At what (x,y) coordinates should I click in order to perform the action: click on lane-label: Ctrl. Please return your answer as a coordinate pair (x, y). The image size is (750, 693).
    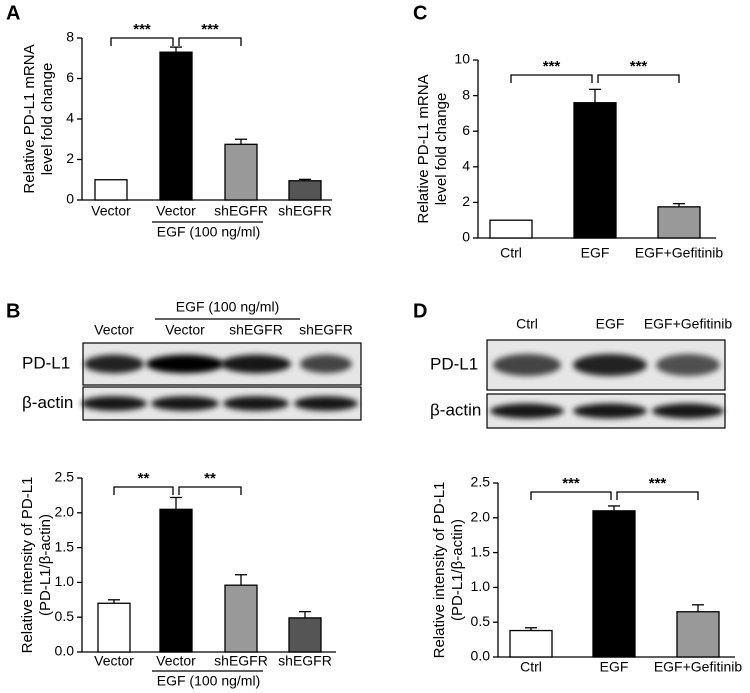
    Looking at the image, I should click on (527, 324).